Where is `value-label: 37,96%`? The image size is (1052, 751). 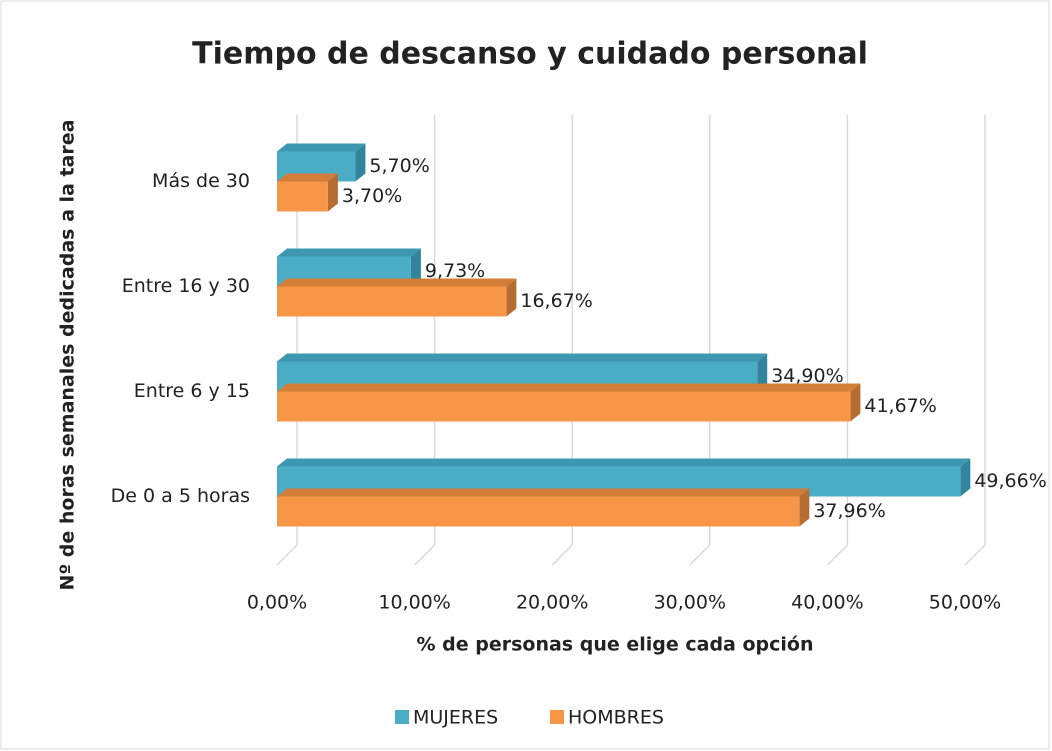 value-label: 37,96% is located at coordinates (849, 511).